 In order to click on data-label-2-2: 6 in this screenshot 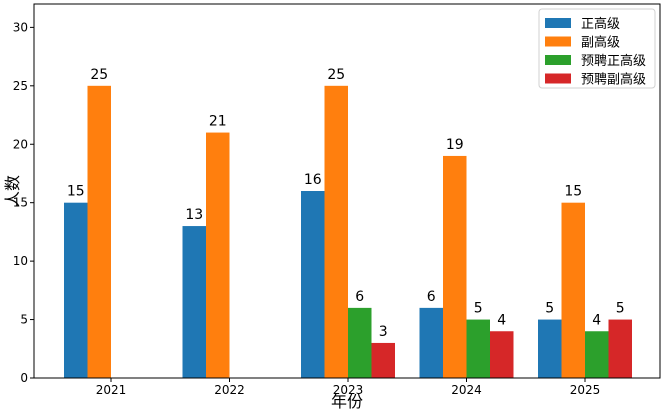, I will do `click(359, 297)`.